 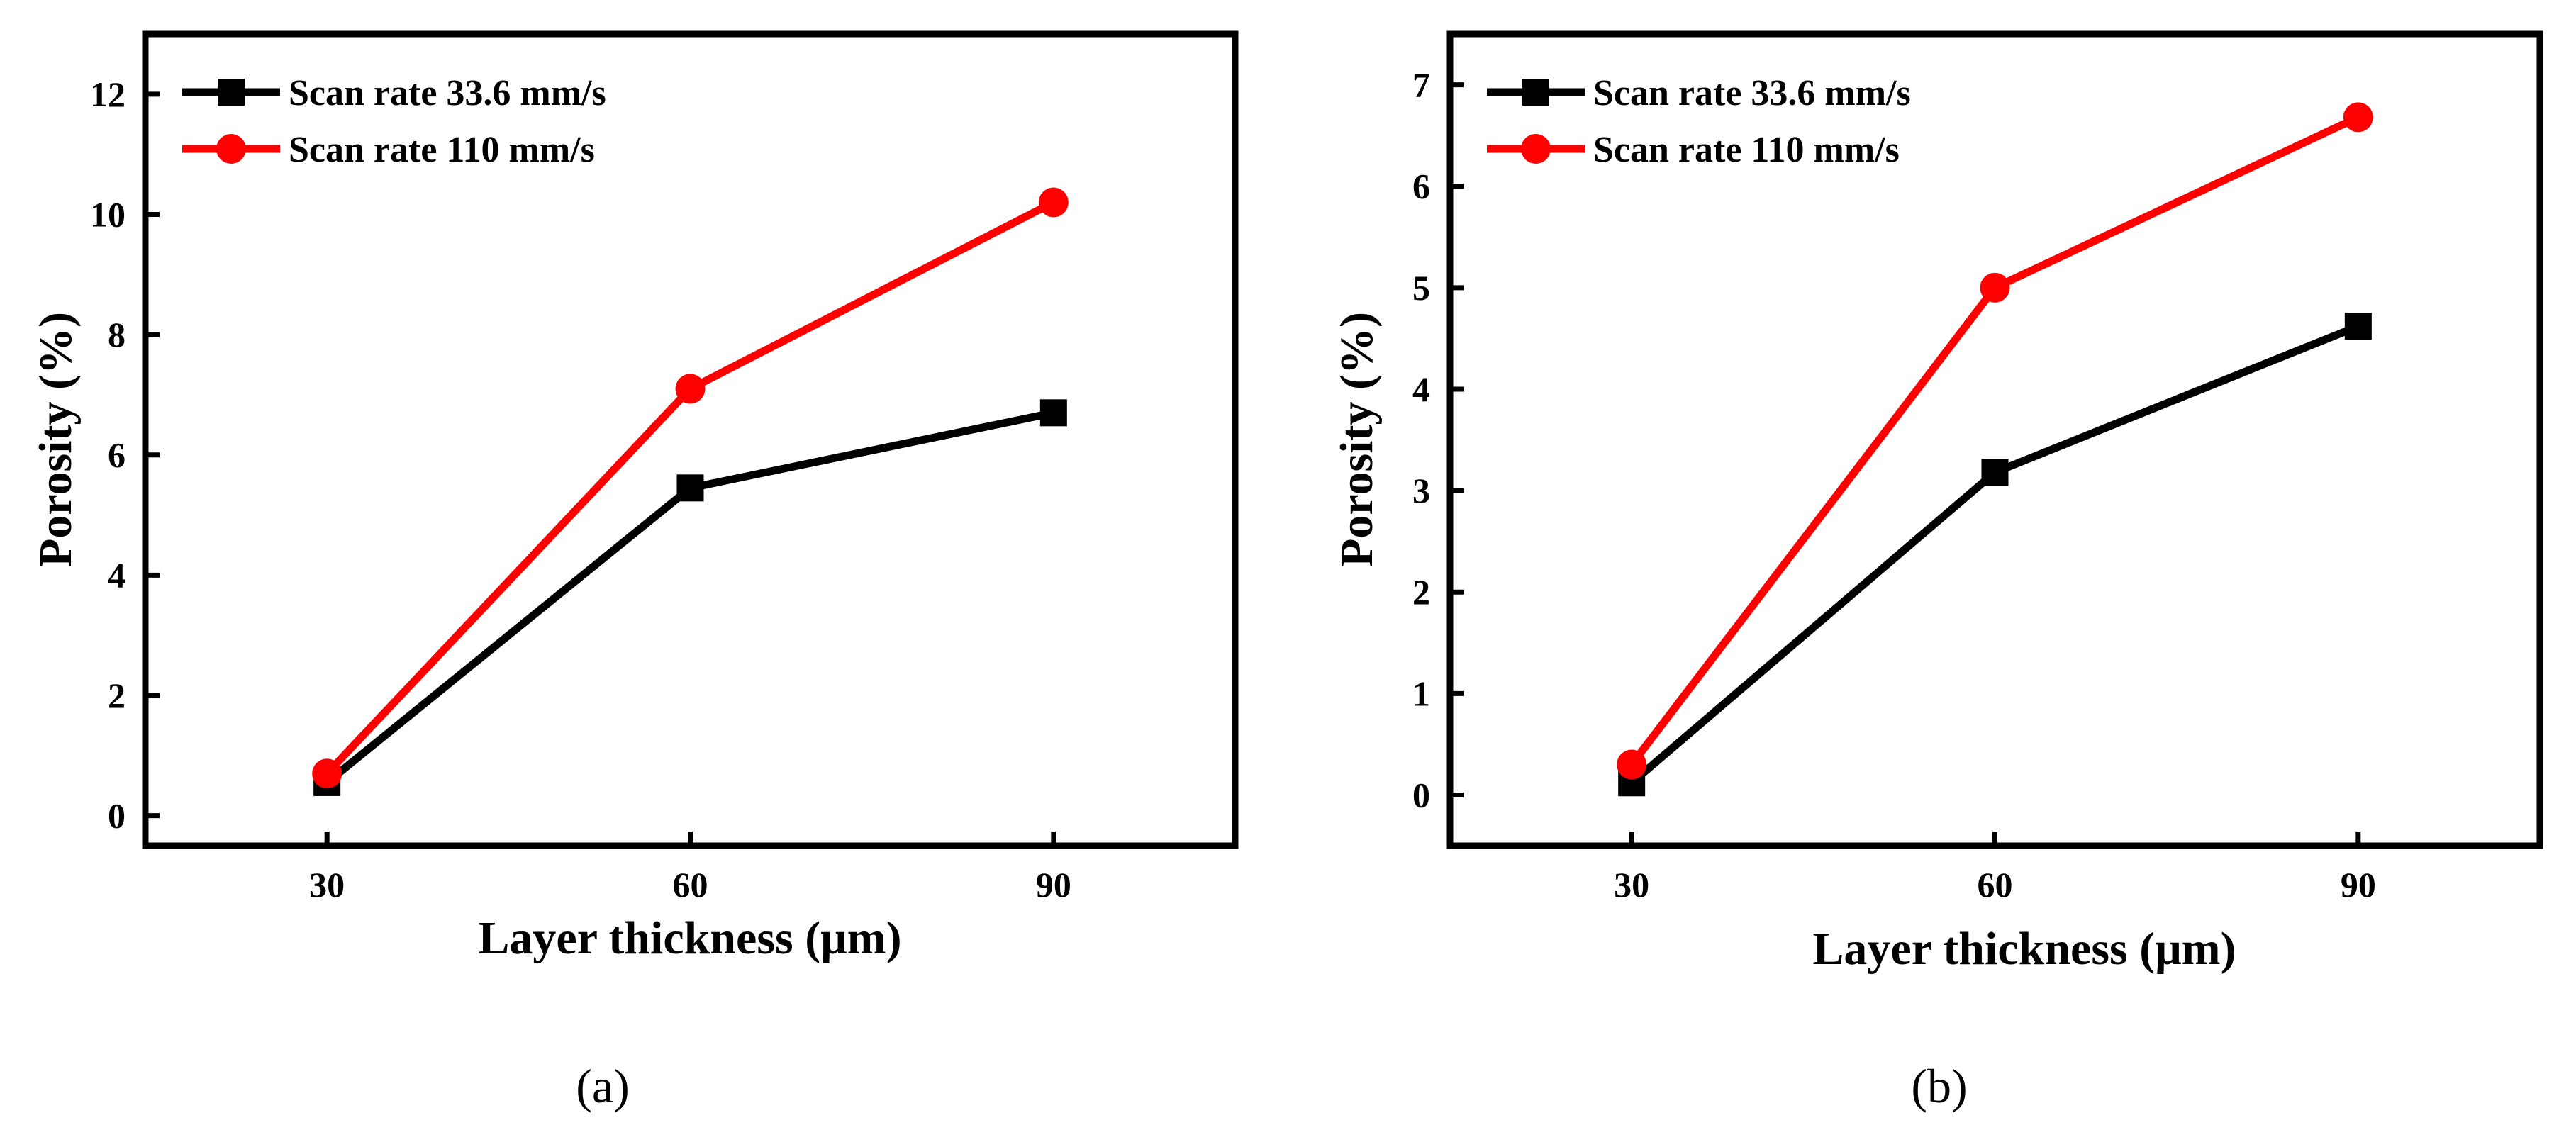 What do you see at coordinates (1421, 491) in the screenshot?
I see `y-tick-label: 3` at bounding box center [1421, 491].